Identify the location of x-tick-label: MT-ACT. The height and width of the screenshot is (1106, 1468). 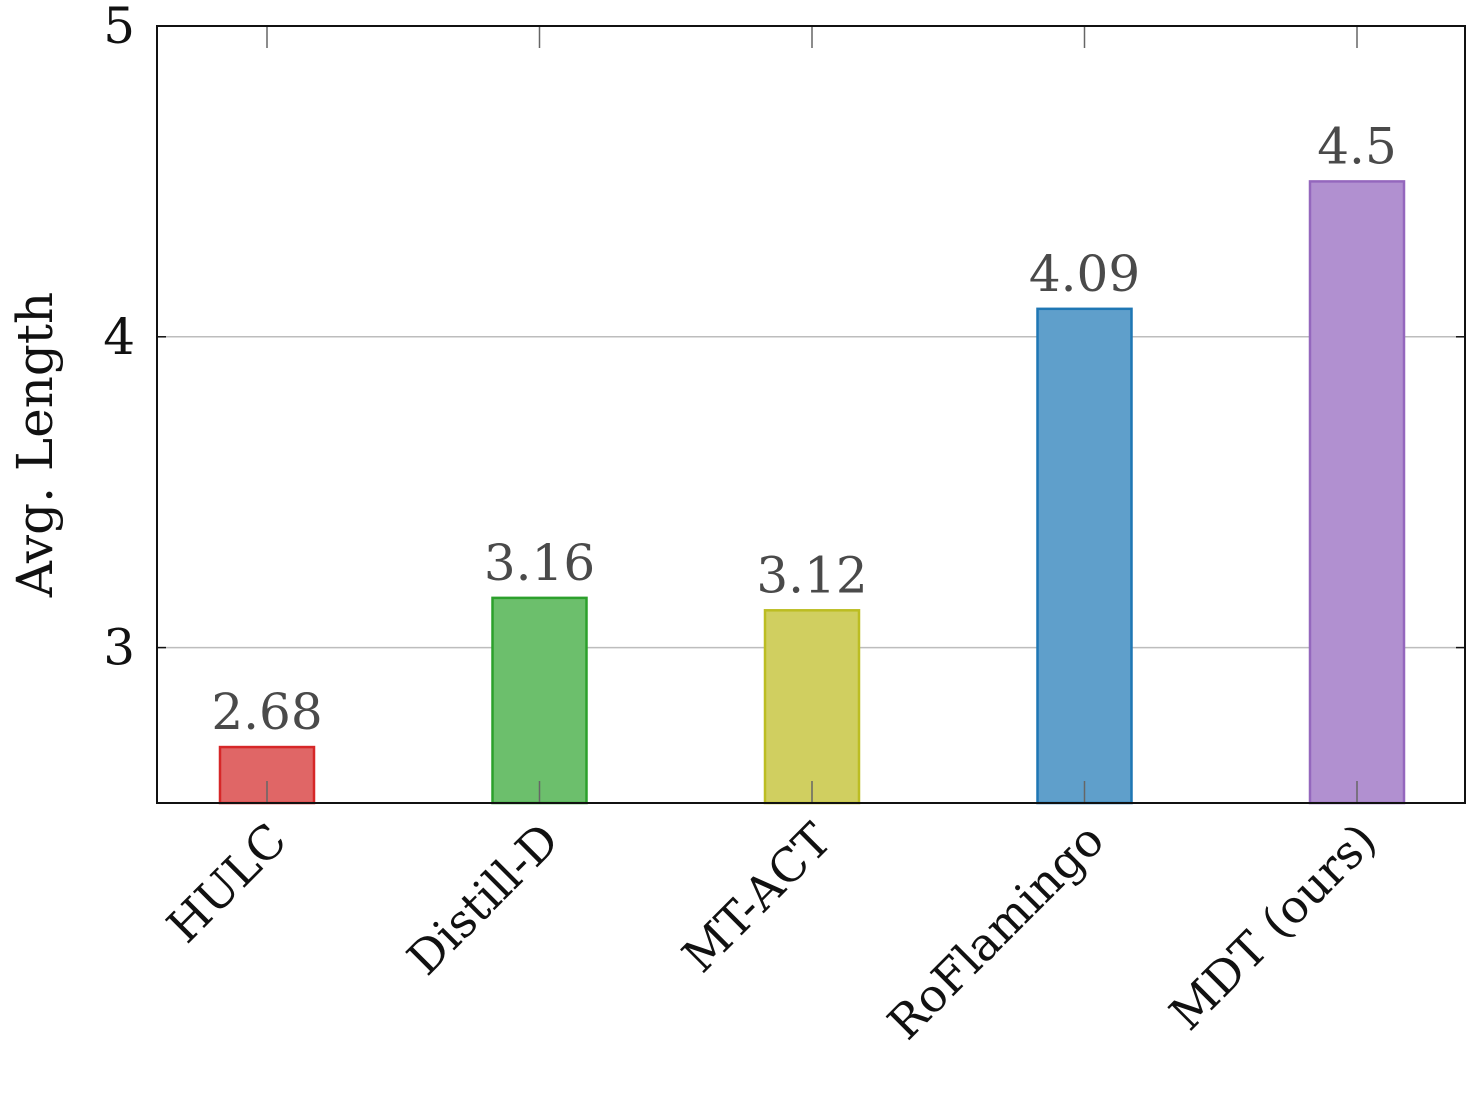
(757, 897).